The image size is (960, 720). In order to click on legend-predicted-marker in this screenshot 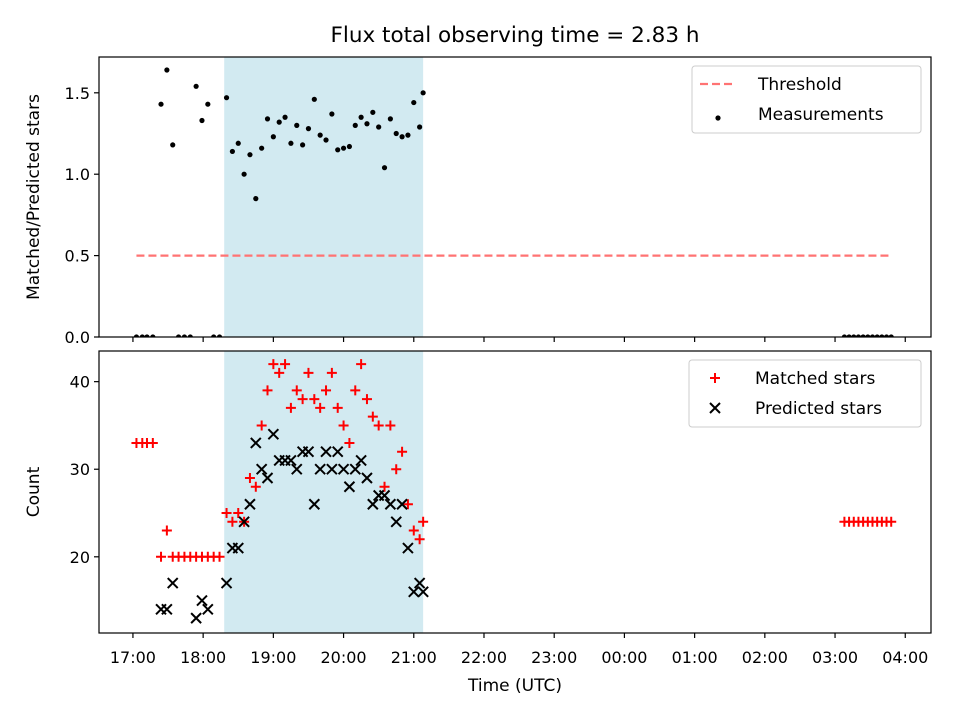, I will do `click(715, 408)`.